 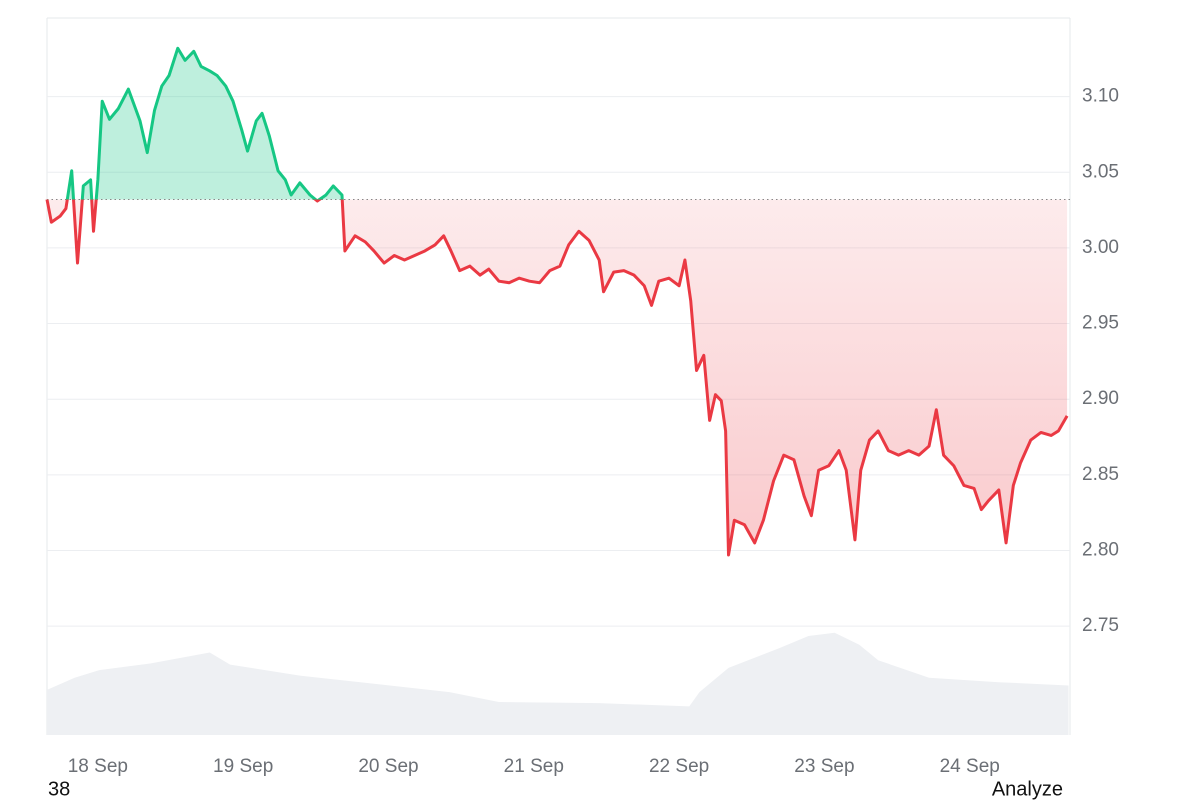 What do you see at coordinates (1100, 625) in the screenshot?
I see `y-tick-label: 2.75` at bounding box center [1100, 625].